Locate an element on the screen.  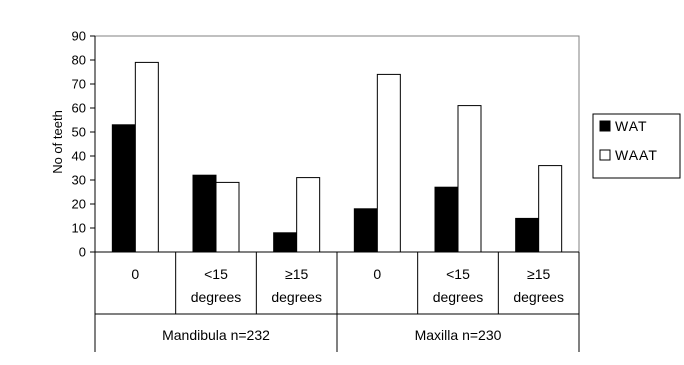
y-tick-label: 70 is located at coordinates (79, 84).